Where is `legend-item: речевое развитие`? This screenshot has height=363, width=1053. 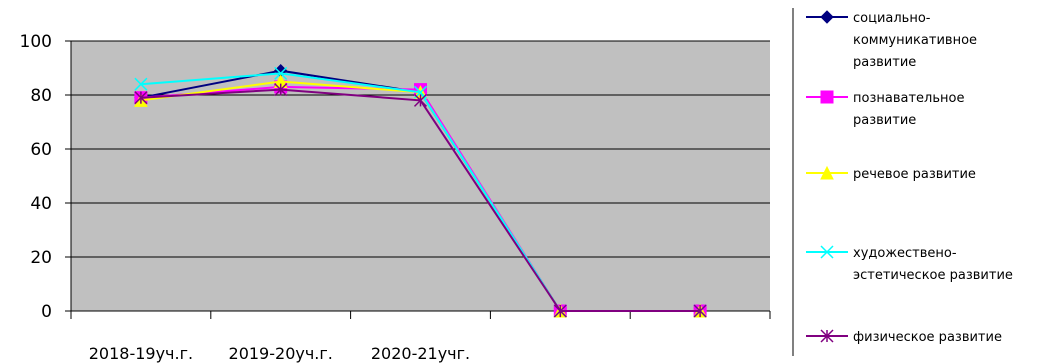 legend-item: речевое развитие is located at coordinates (891, 173).